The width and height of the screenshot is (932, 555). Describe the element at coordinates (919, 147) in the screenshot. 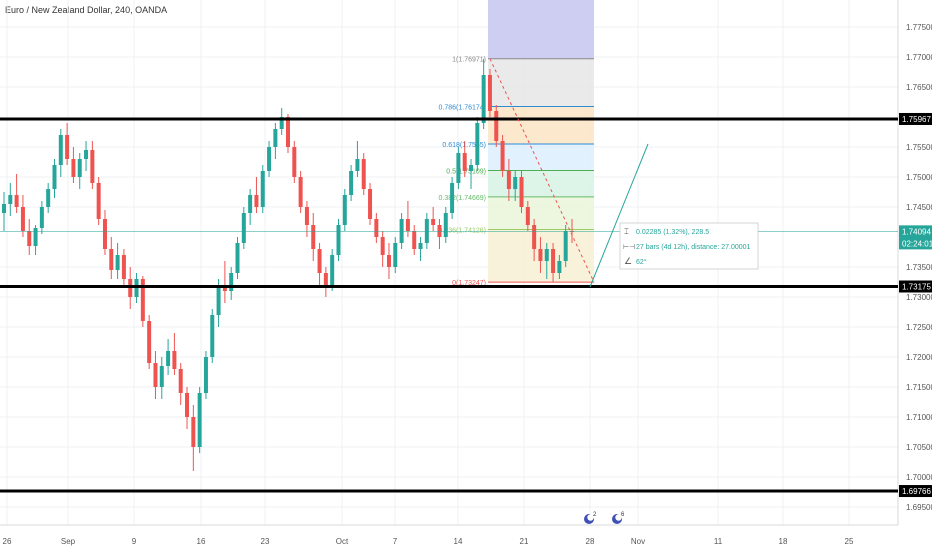

I see `y-tick-label: 1.75500` at that location.